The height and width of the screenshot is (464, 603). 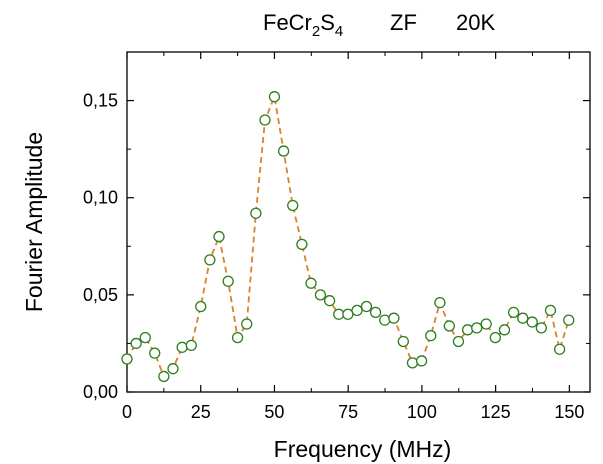 I want to click on y-tick-label: 0,05, so click(x=100, y=295).